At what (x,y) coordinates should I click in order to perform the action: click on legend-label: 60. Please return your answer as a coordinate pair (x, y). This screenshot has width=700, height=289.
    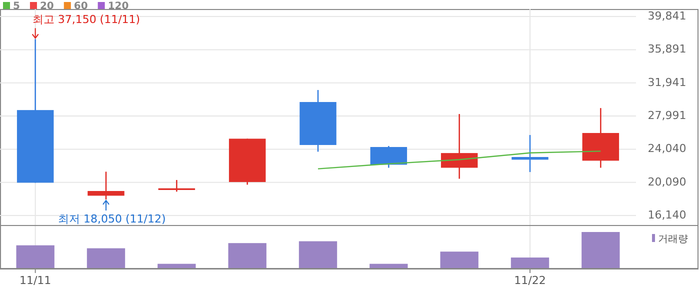
    Looking at the image, I should click on (81, 6).